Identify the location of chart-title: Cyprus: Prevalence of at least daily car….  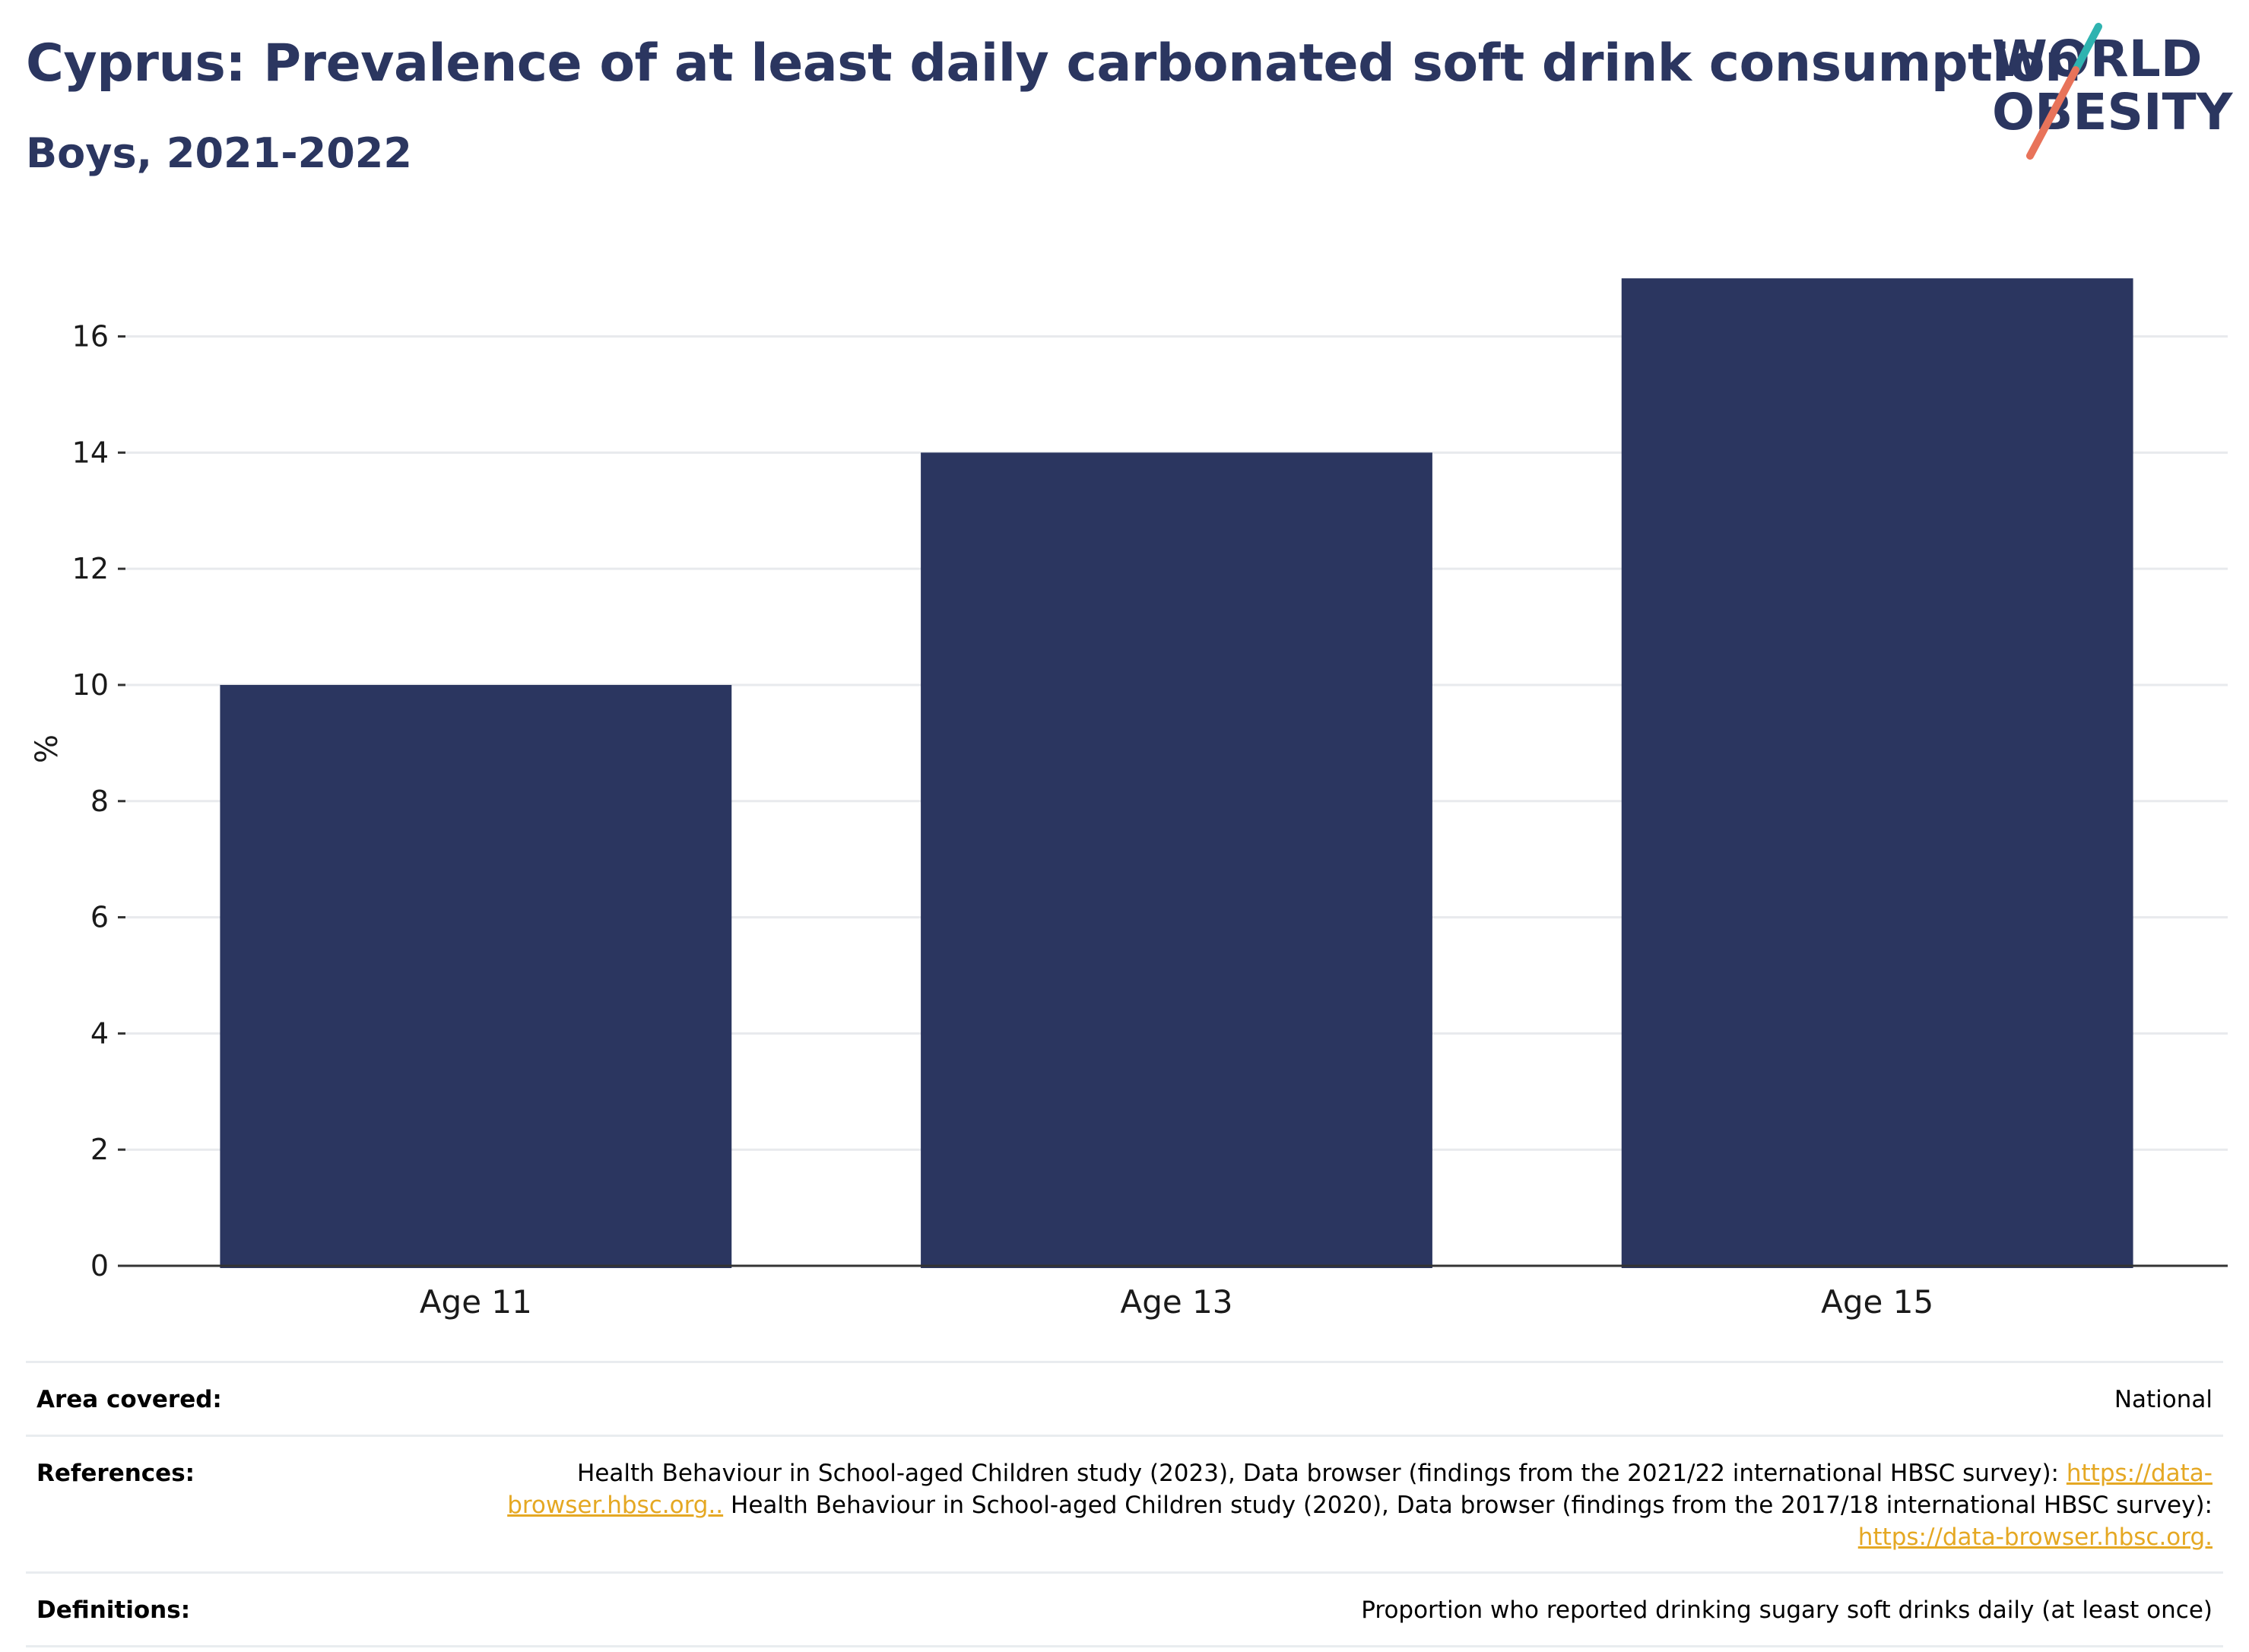
(1054, 63).